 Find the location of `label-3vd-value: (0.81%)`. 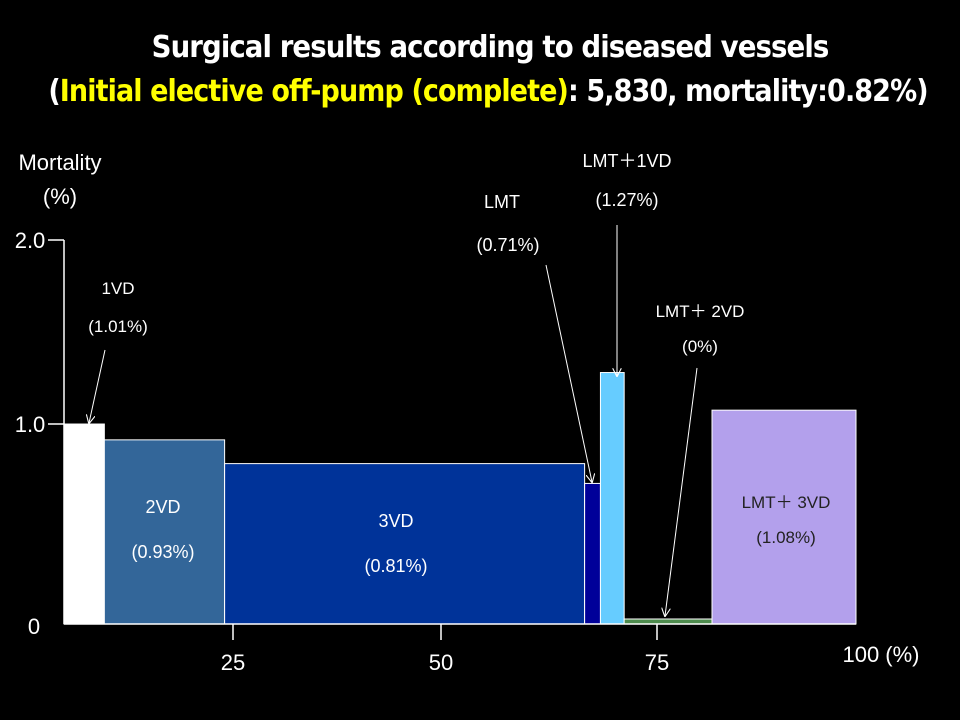

label-3vd-value: (0.81%) is located at coordinates (396, 566).